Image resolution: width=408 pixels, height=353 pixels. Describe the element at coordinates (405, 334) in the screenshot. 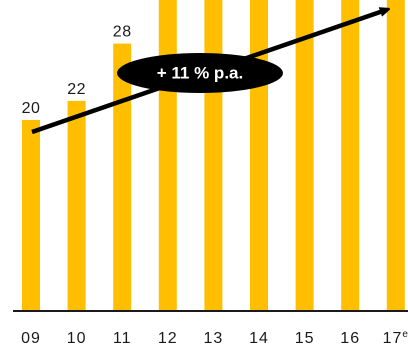

I see `x-tick-suffix-17: e` at that location.